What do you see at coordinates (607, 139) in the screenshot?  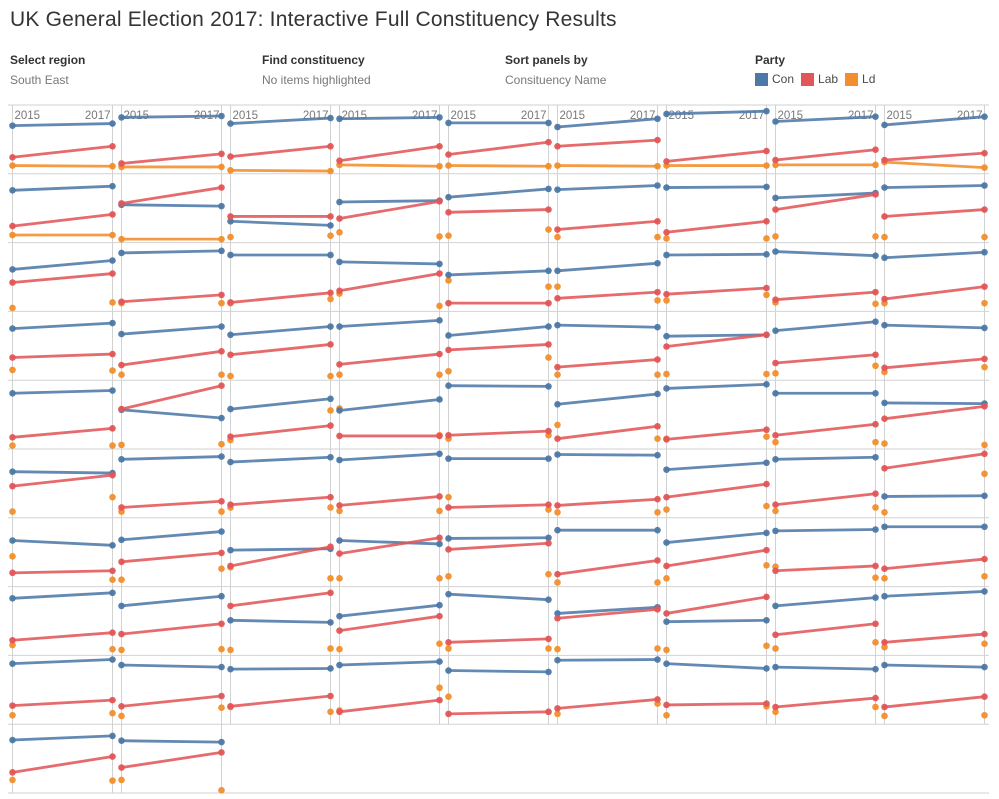 I see `panel-constituency-6: 2015 2017` at bounding box center [607, 139].